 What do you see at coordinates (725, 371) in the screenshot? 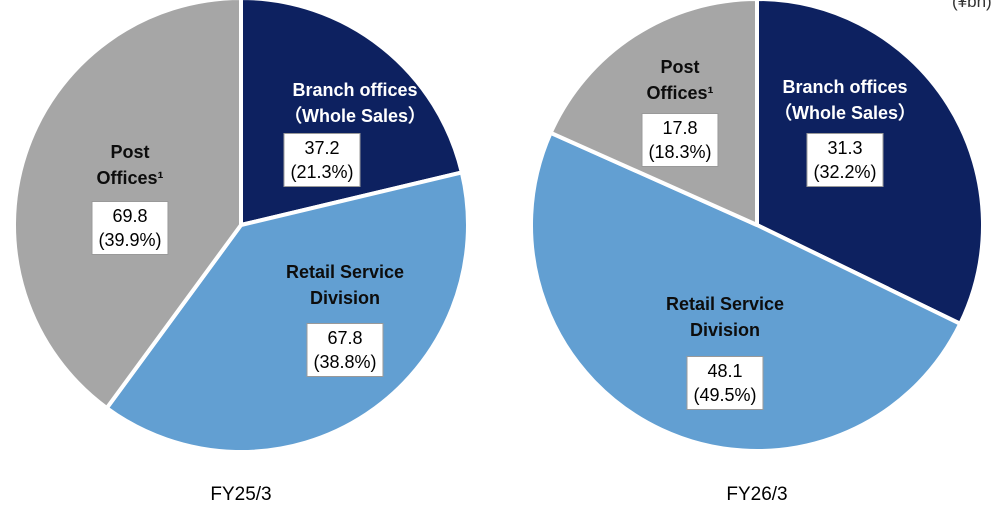
I see `value-label: 48.1` at bounding box center [725, 371].